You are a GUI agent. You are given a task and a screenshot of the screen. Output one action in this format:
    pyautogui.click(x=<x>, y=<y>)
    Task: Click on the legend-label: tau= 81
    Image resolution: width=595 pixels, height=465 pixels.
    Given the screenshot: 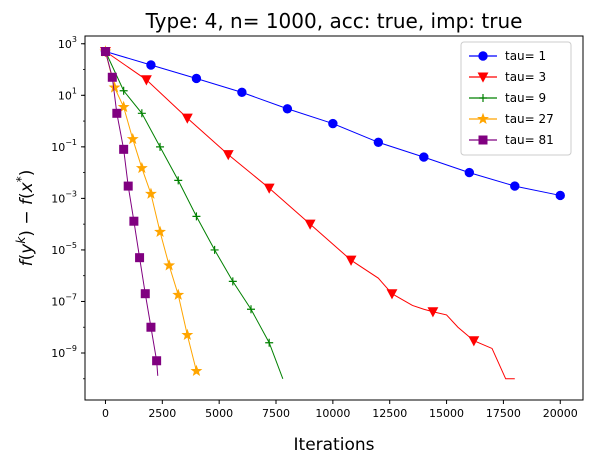 What is the action you would take?
    pyautogui.click(x=529, y=140)
    